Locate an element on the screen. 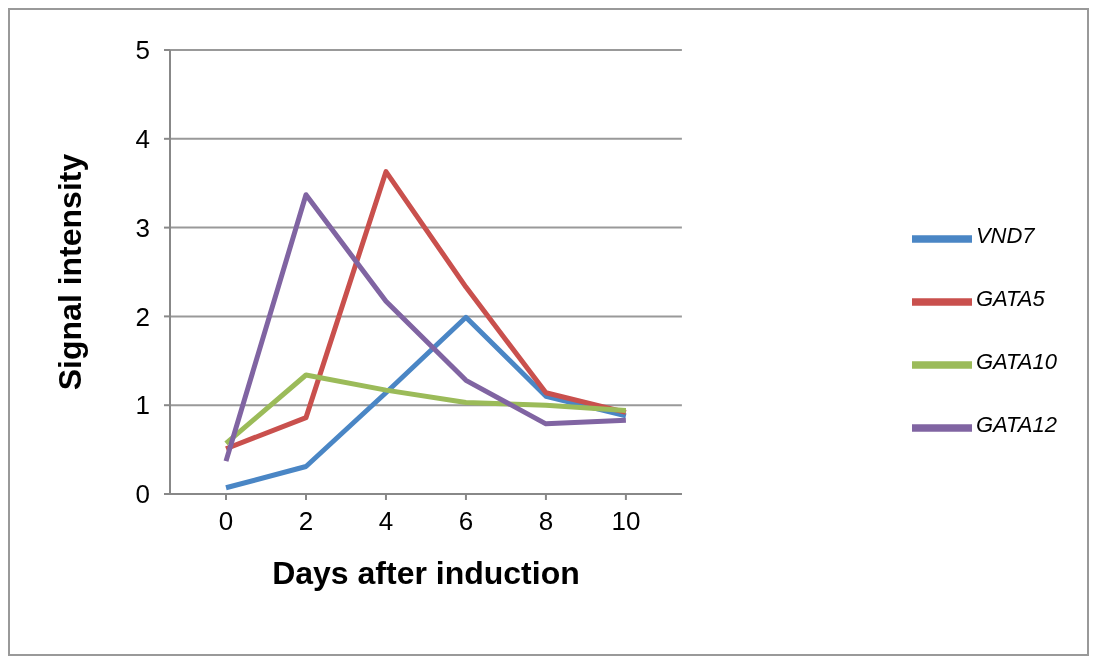 Image resolution: width=1099 pixels, height=665 pixels. x-tick-label: 2 is located at coordinates (306, 521).